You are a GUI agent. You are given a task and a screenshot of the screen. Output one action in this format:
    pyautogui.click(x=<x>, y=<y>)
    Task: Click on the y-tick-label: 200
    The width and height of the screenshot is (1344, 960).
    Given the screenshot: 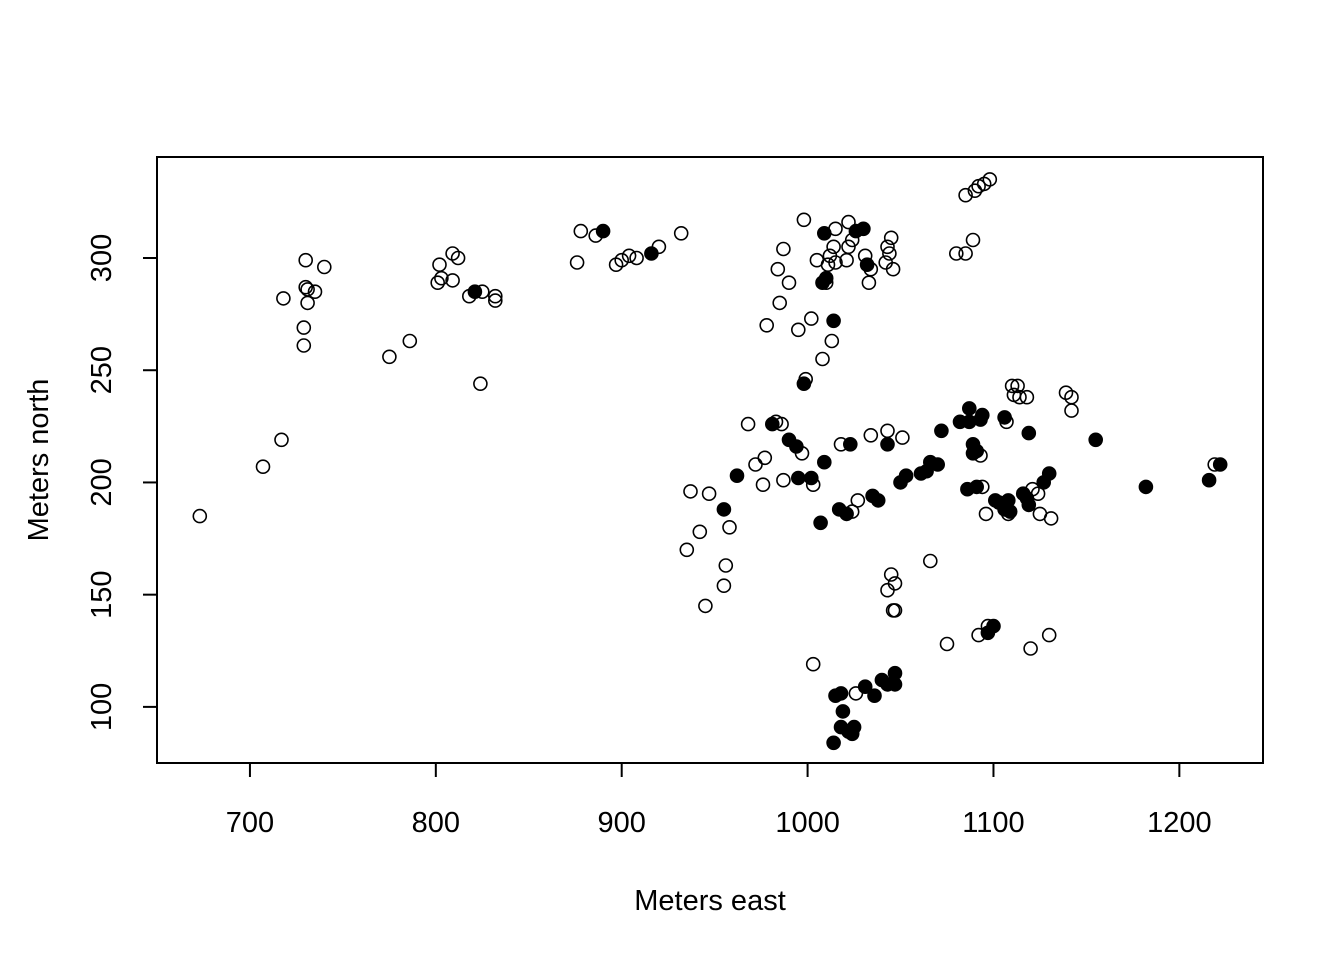 What is the action you would take?
    pyautogui.click(x=102, y=482)
    